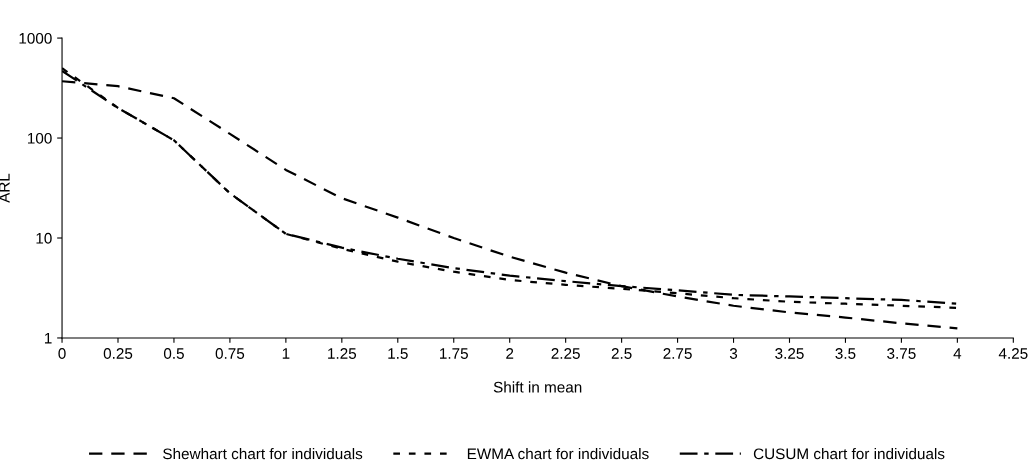 This screenshot has width=1034, height=476. Describe the element at coordinates (621, 353) in the screenshot. I see `x-tick-label: 2.5` at that location.